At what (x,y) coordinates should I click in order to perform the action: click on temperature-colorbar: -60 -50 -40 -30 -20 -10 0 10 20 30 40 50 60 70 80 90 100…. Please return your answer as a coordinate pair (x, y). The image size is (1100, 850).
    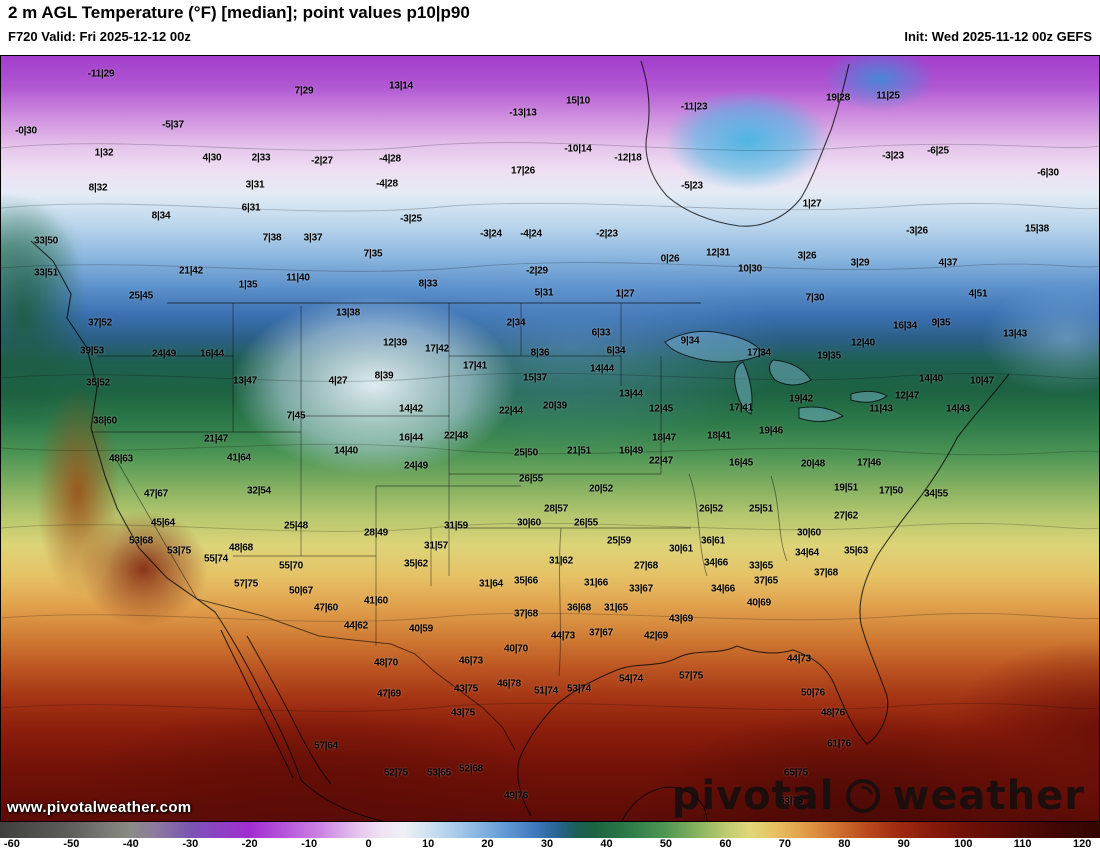
    Looking at the image, I should click on (550, 836).